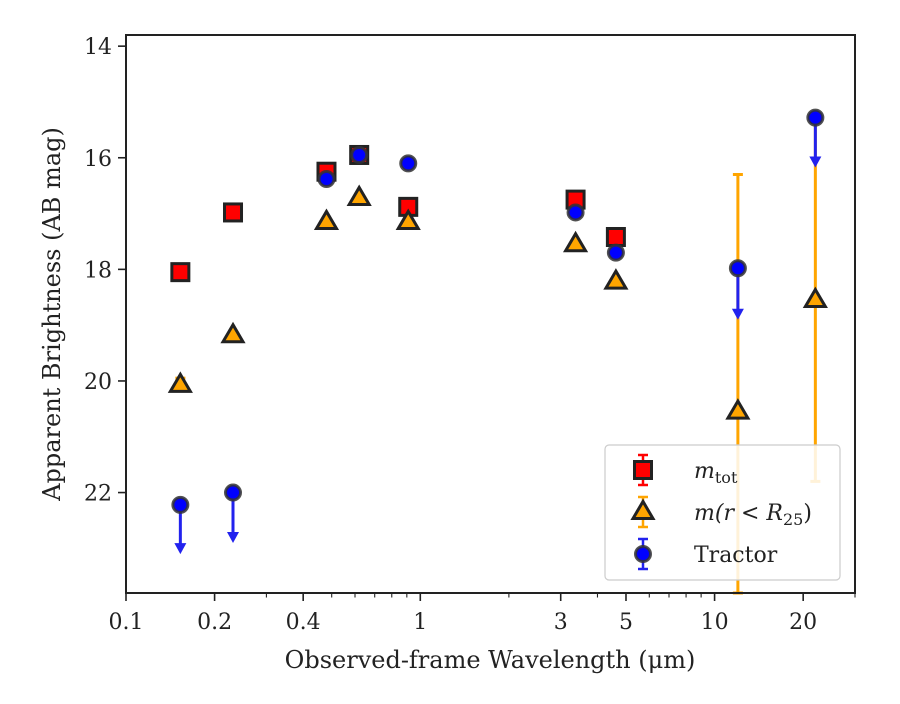  What do you see at coordinates (807, 513) in the screenshot?
I see `legend-label-end: )` at bounding box center [807, 513].